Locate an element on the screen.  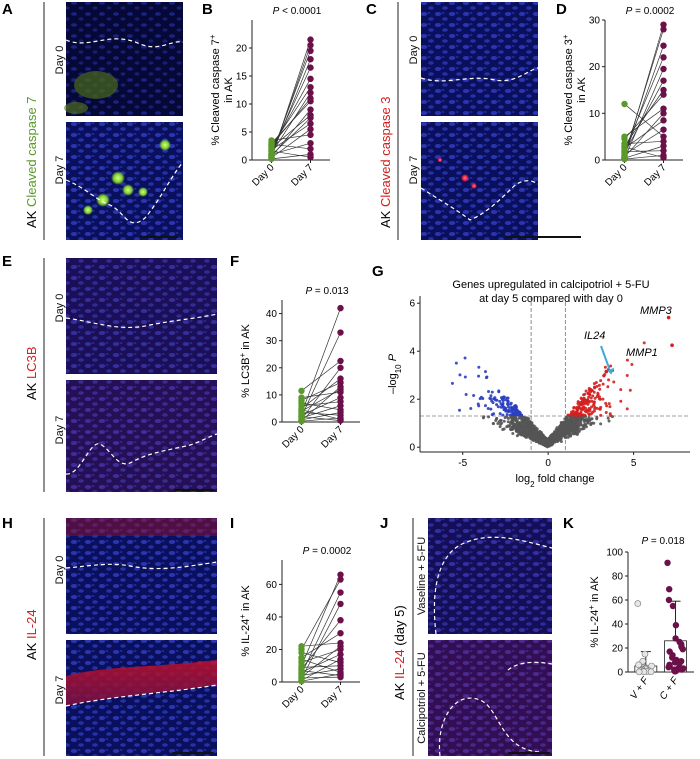
y-tick-label: 10 is located at coordinates (242, 105).